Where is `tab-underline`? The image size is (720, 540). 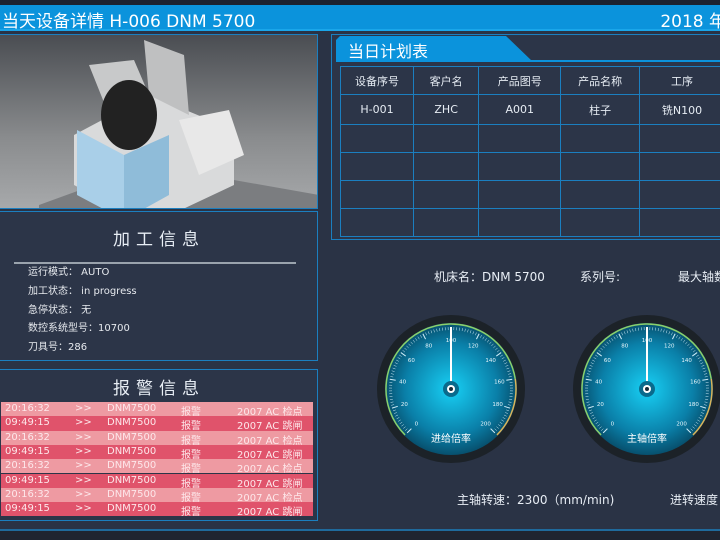 tab-underline is located at coordinates (528, 61).